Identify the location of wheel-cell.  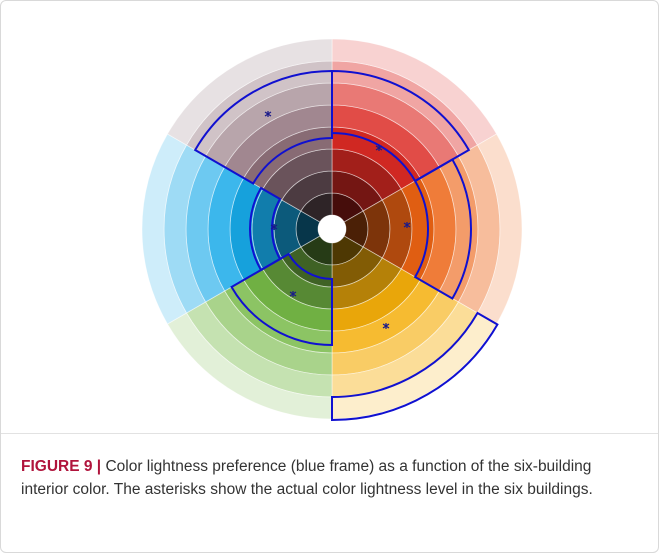
(249, 92).